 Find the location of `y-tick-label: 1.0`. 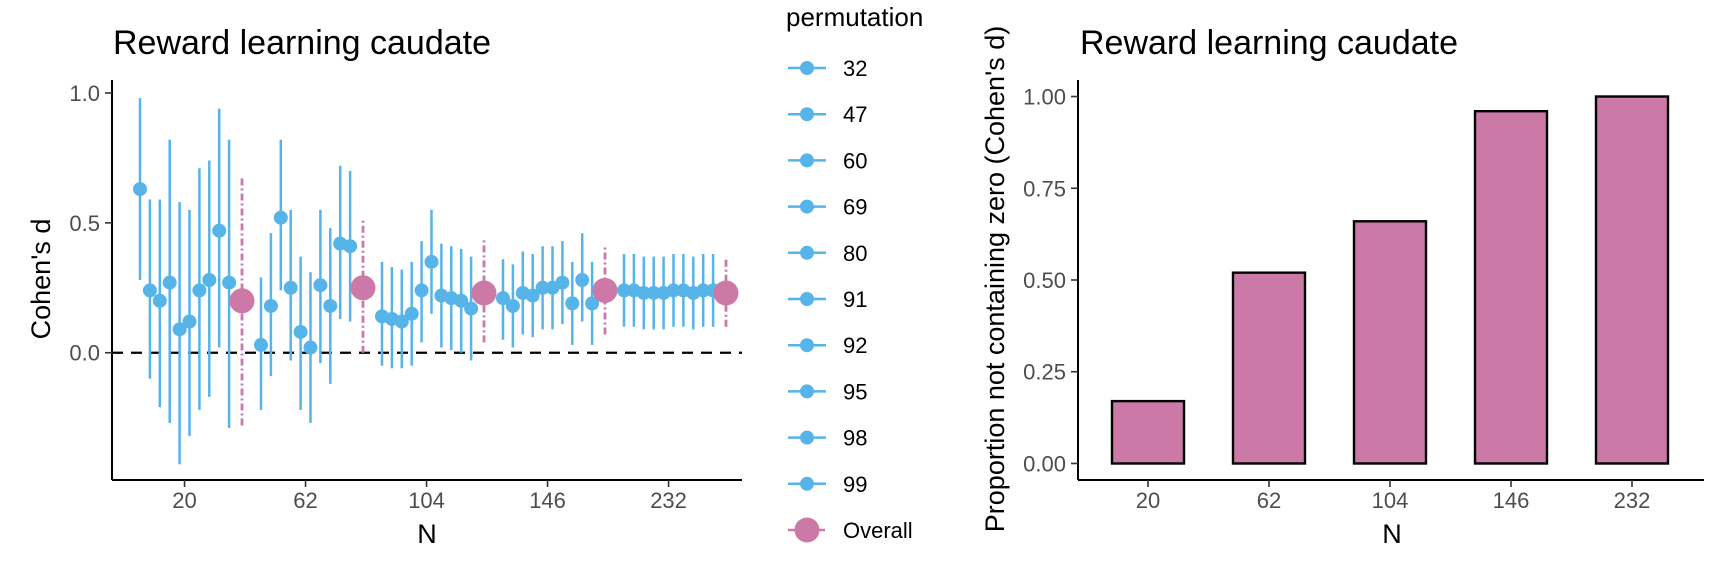

y-tick-label: 1.0 is located at coordinates (84, 93).